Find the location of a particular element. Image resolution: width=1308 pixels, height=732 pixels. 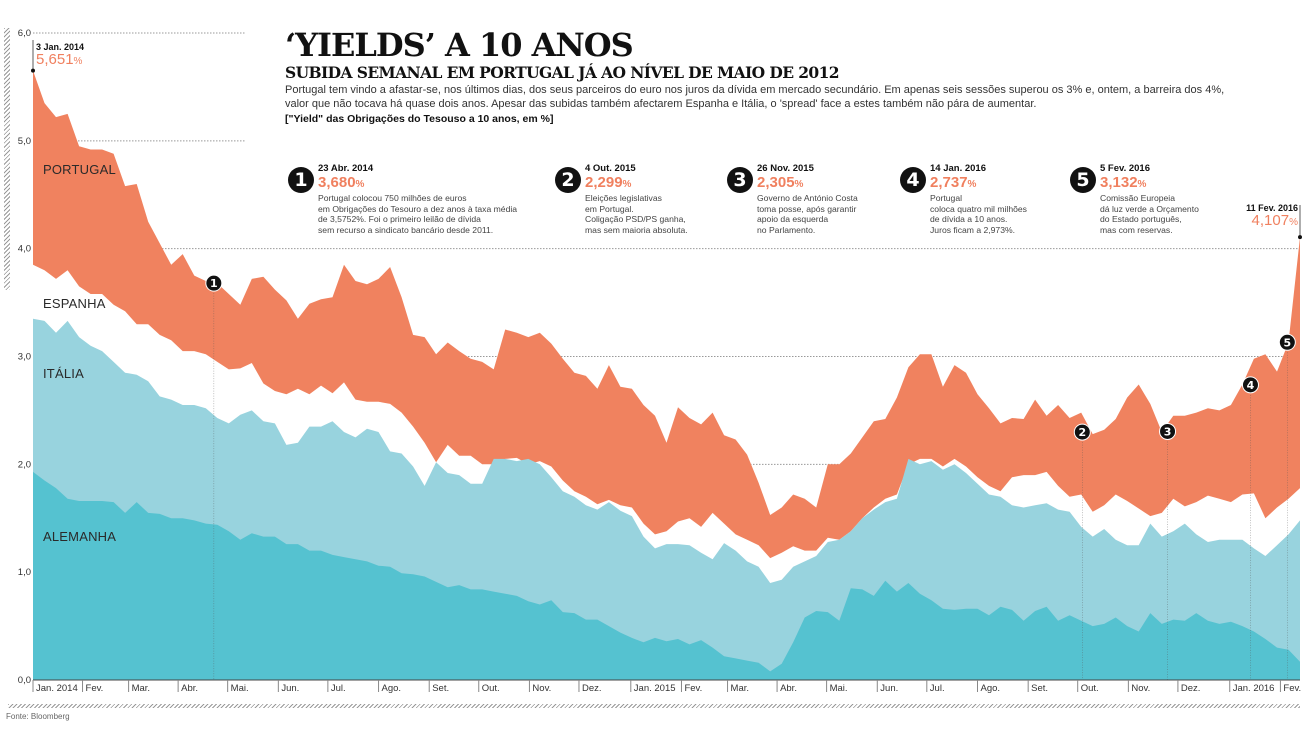

start-callout: 3 Jan. 2014 5,651% is located at coordinates (60, 56).